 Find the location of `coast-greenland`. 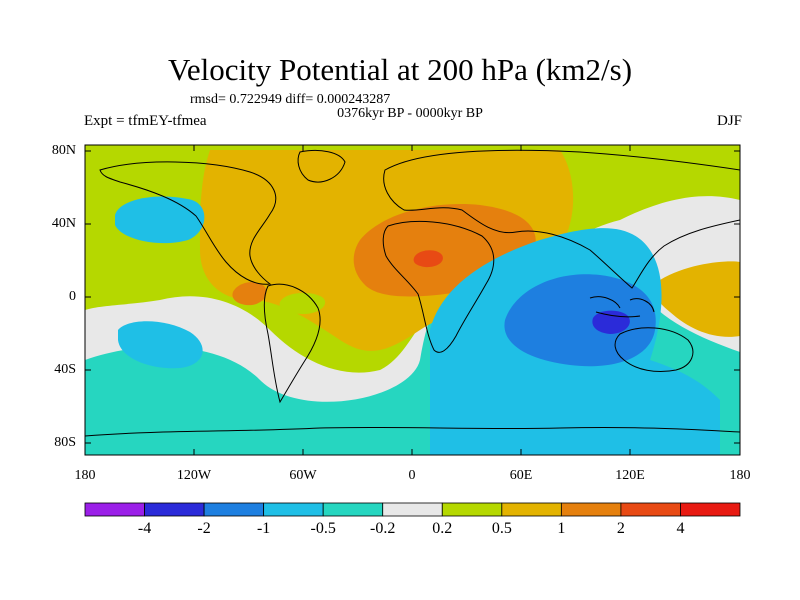

coast-greenland is located at coordinates (321, 166).